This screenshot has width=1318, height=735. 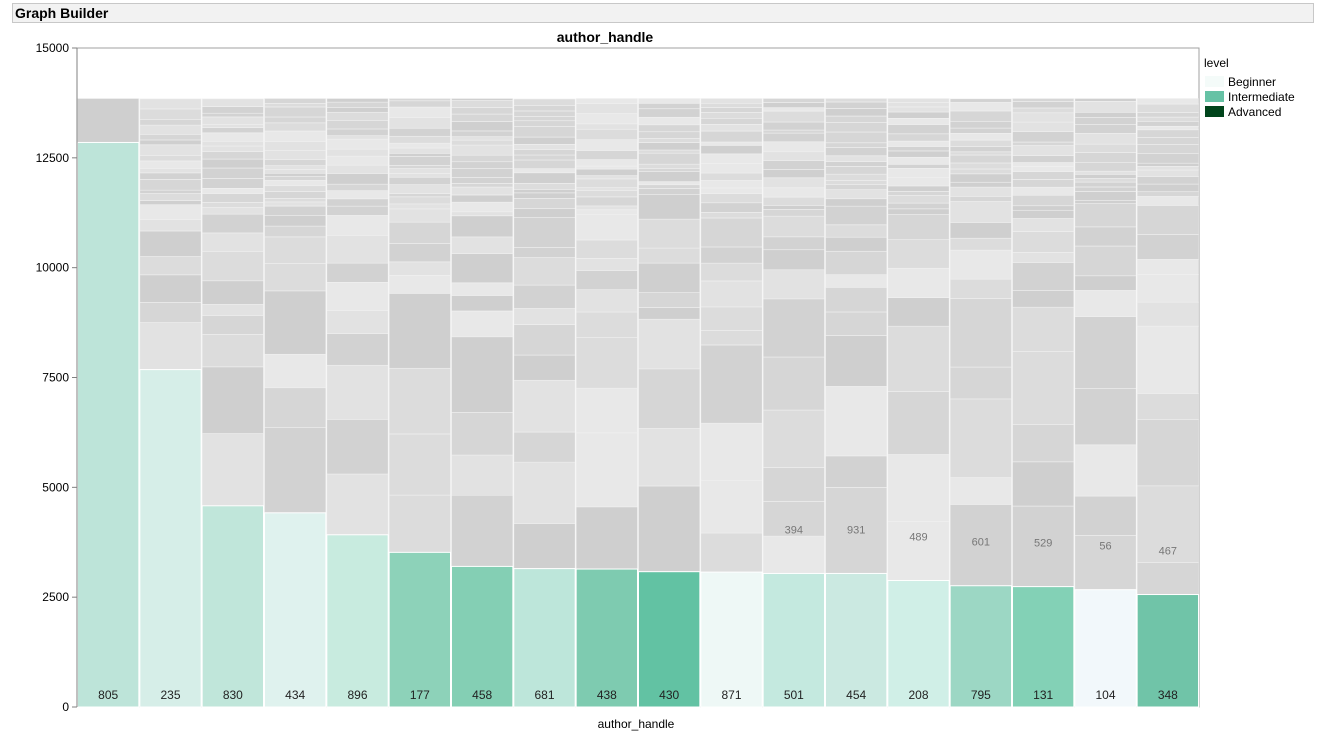 What do you see at coordinates (663, 13) in the screenshot?
I see `window-title-bar: Graph Builder` at bounding box center [663, 13].